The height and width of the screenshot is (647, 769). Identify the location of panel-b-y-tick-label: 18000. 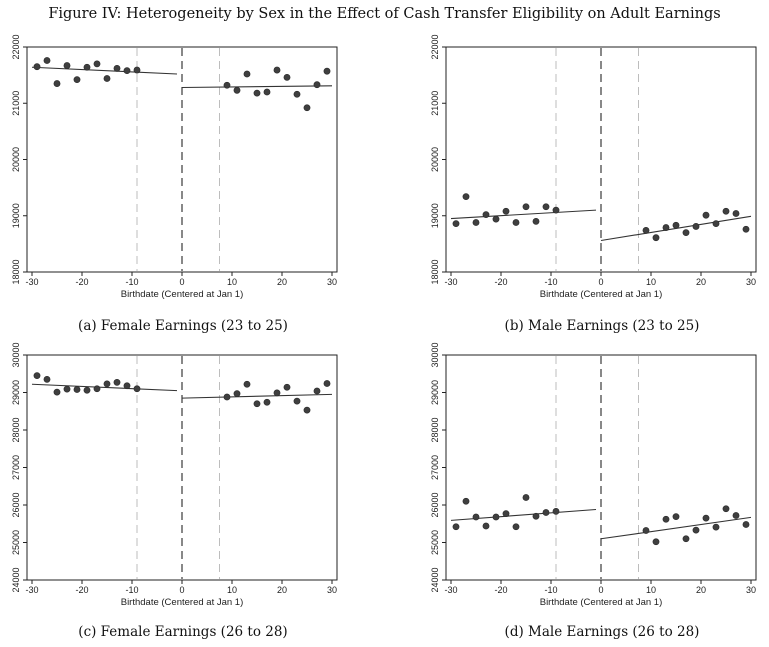
(435, 271).